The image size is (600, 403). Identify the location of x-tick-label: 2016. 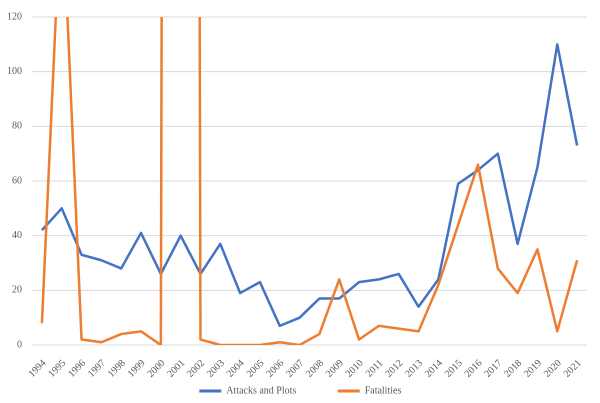
(474, 369).